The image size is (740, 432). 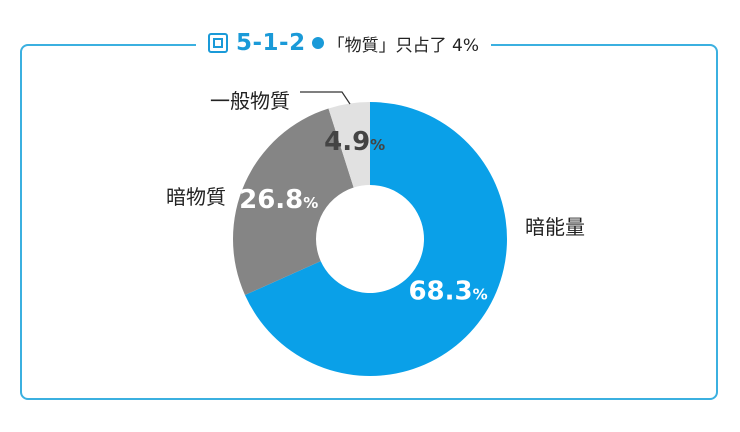 What do you see at coordinates (354, 142) in the screenshot?
I see `value-label-一般物質: 4.9%` at bounding box center [354, 142].